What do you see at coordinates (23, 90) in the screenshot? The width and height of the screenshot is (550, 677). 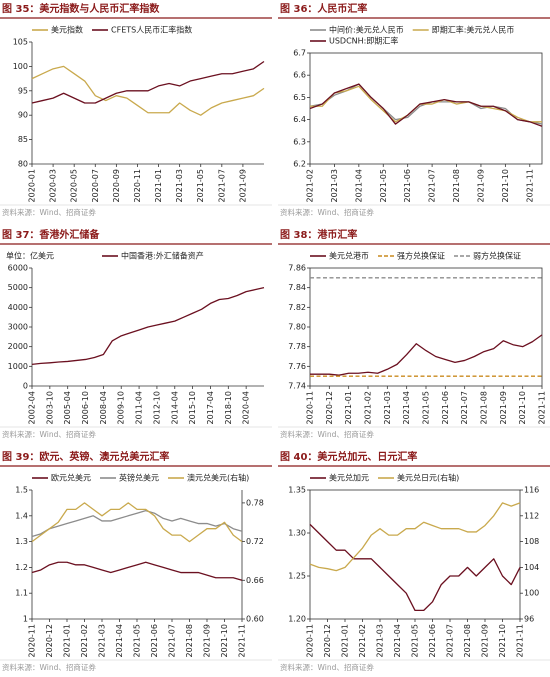 I see `y-tick-label: 95` at bounding box center [23, 90].